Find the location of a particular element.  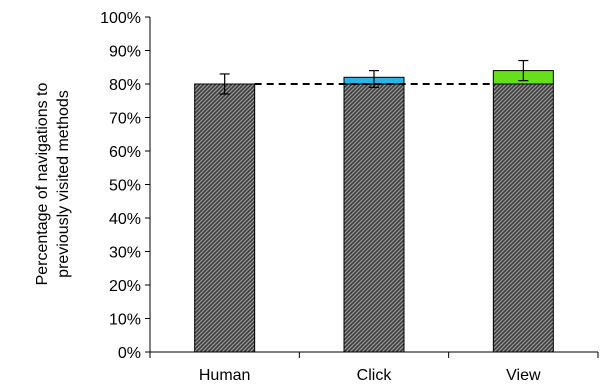

y-axis-title-line-2: previously visited methods is located at coordinates (63, 184).